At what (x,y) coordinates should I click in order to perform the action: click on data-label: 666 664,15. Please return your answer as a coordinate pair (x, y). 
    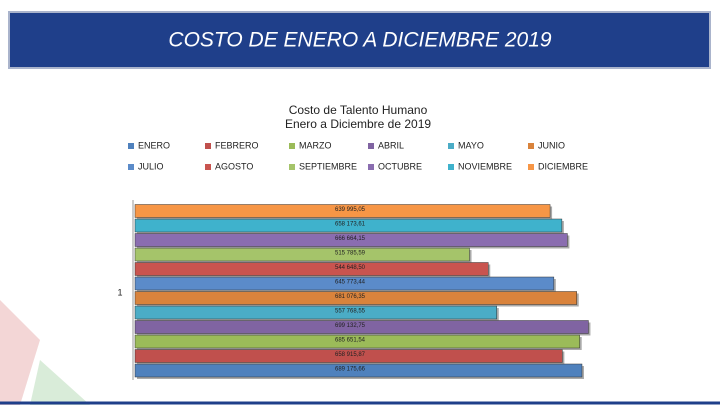
    Looking at the image, I should click on (350, 239).